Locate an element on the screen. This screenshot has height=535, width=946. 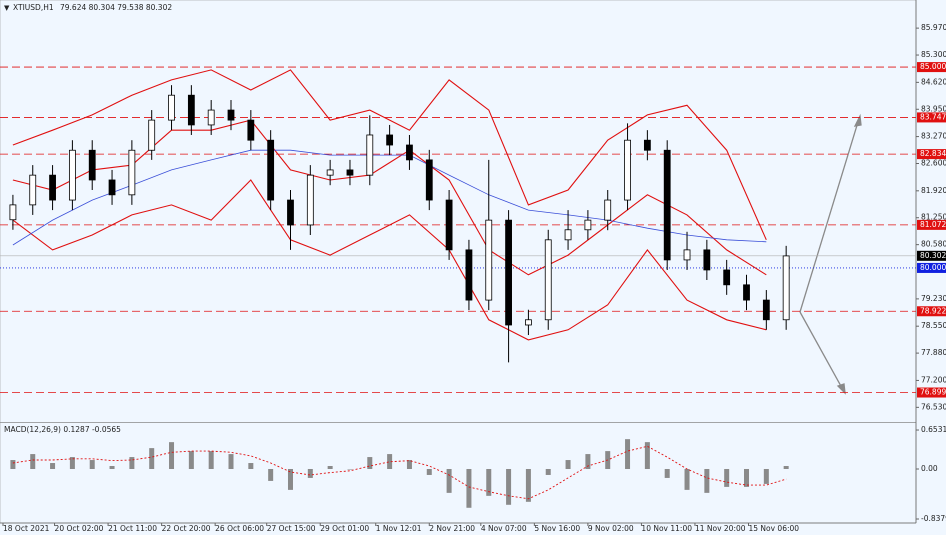
level-label: 80.000 is located at coordinates (933, 267).